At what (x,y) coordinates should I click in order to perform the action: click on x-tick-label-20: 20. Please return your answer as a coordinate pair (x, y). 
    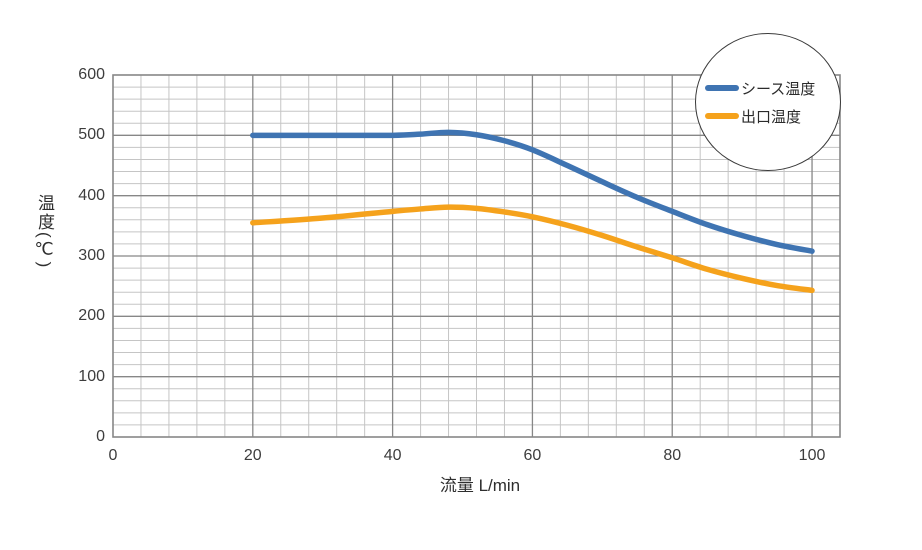
    Looking at the image, I should click on (252, 455).